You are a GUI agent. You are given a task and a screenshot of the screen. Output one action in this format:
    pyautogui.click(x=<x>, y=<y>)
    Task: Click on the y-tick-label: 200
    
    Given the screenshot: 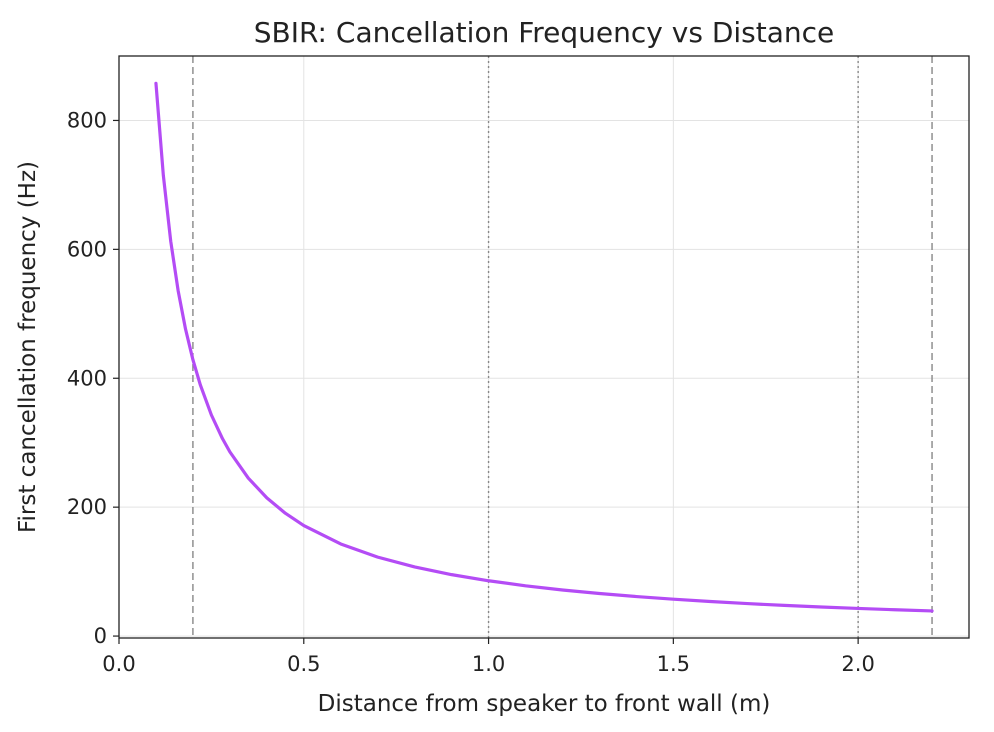 What is the action you would take?
    pyautogui.click(x=87, y=507)
    